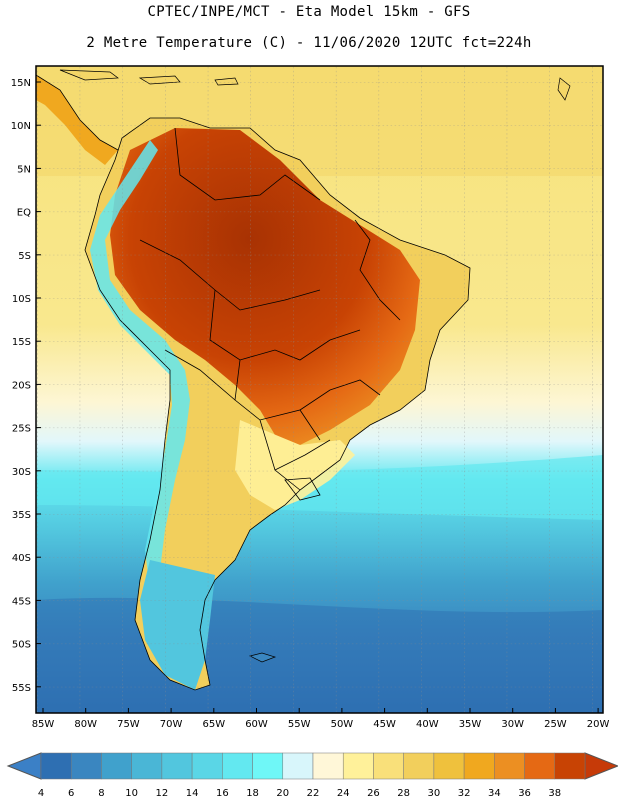 This screenshot has width=618, height=800. I want to click on lon-label: 45W, so click(384, 724).